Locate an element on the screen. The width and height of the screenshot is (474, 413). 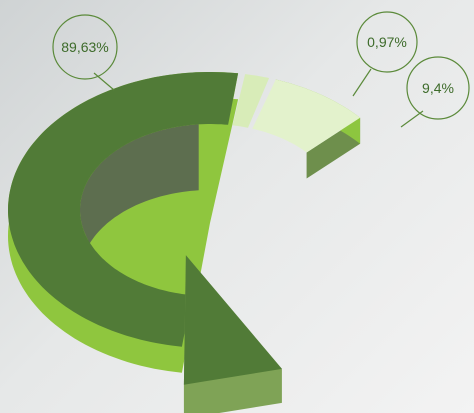
data-label-2: 0,97% is located at coordinates (387, 42).